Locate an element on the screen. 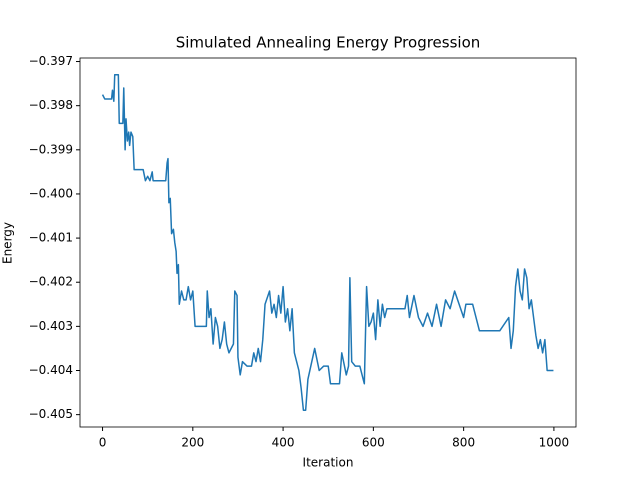 The width and height of the screenshot is (640, 480). y-tick-label: −0.405 is located at coordinates (51, 414).